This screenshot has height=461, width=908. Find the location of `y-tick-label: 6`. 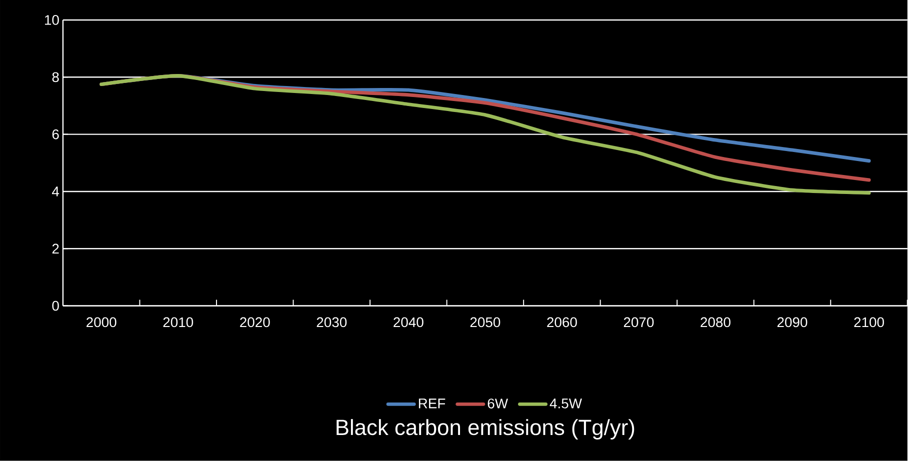

y-tick-label: 6 is located at coordinates (55, 135).